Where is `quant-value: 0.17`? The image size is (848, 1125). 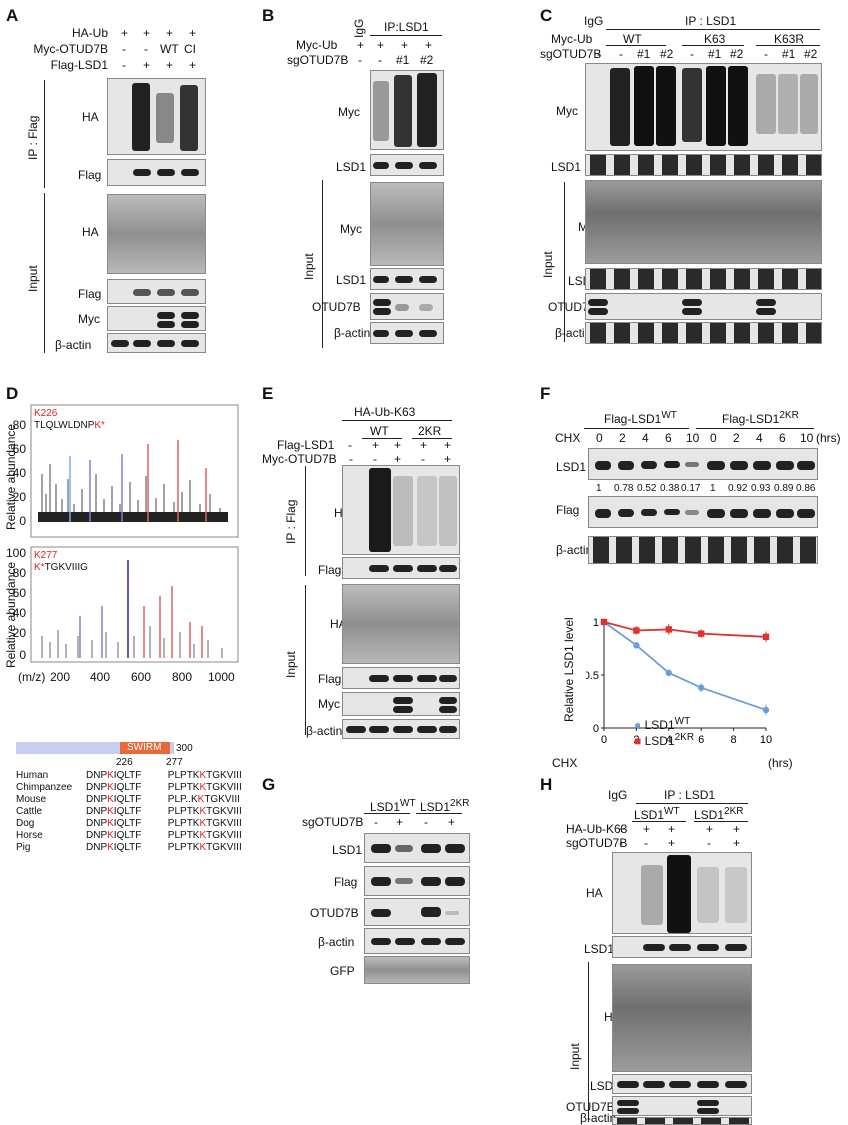
quant-value: 0.17 is located at coordinates (691, 488).